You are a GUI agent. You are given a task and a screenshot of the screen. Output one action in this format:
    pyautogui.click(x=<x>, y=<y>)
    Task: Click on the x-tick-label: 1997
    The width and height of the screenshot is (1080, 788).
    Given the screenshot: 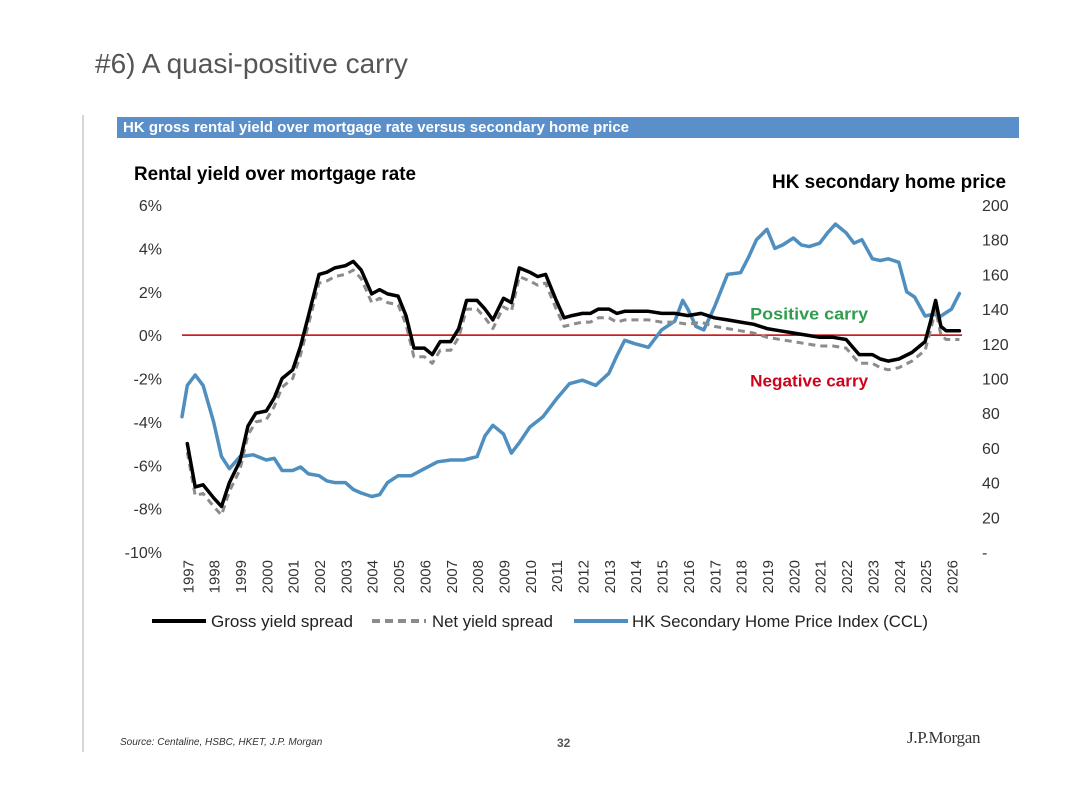 What is the action you would take?
    pyautogui.click(x=188, y=576)
    